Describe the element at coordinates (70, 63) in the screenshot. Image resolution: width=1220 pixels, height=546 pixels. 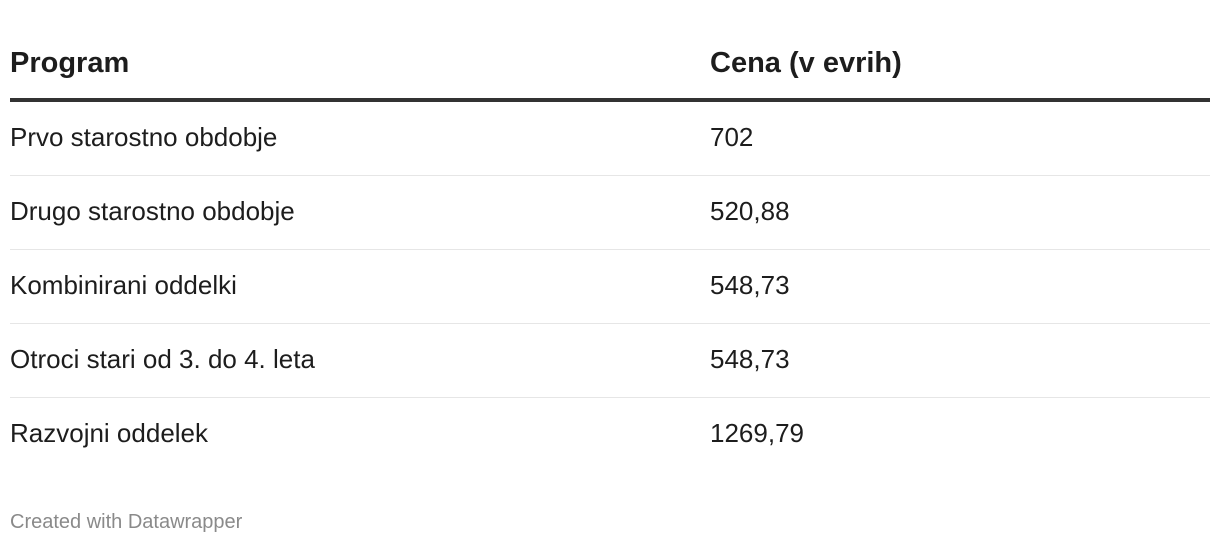
I see `column-header-program: Program` at that location.